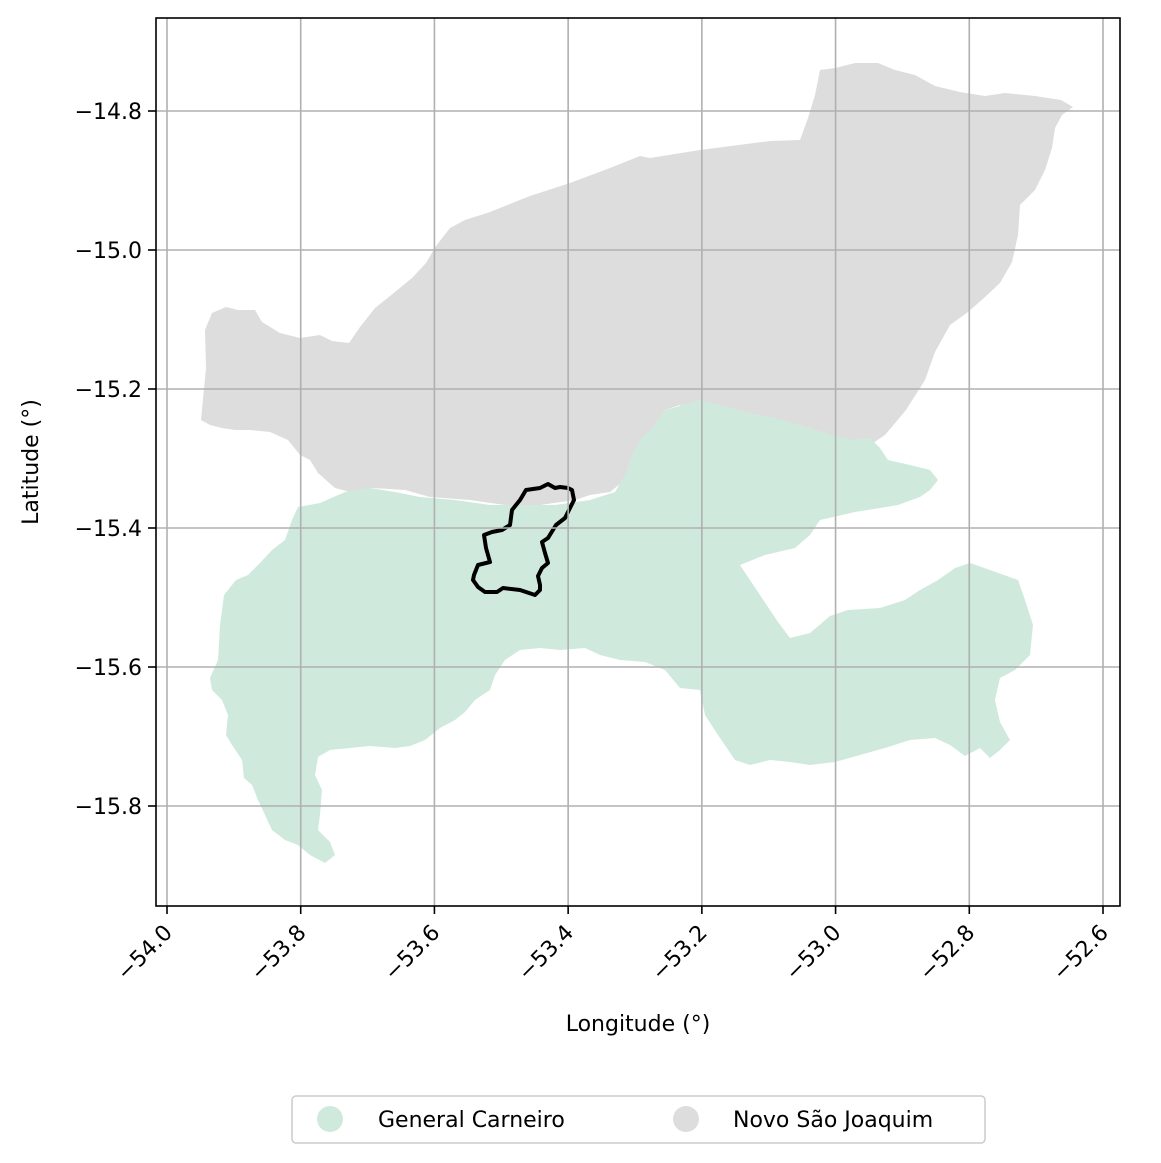 Image resolution: width=1161 pixels, height=1163 pixels. I want to click on x-tick-label: −54.0, so click(144, 952).